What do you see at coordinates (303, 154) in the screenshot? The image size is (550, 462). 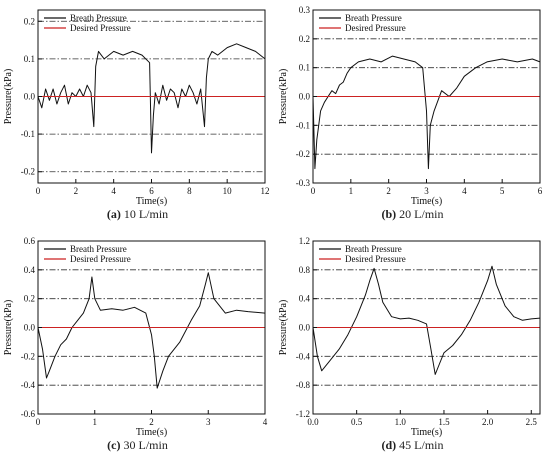 I see `chart-b-y-tick-label-1: -0.2` at bounding box center [303, 154].